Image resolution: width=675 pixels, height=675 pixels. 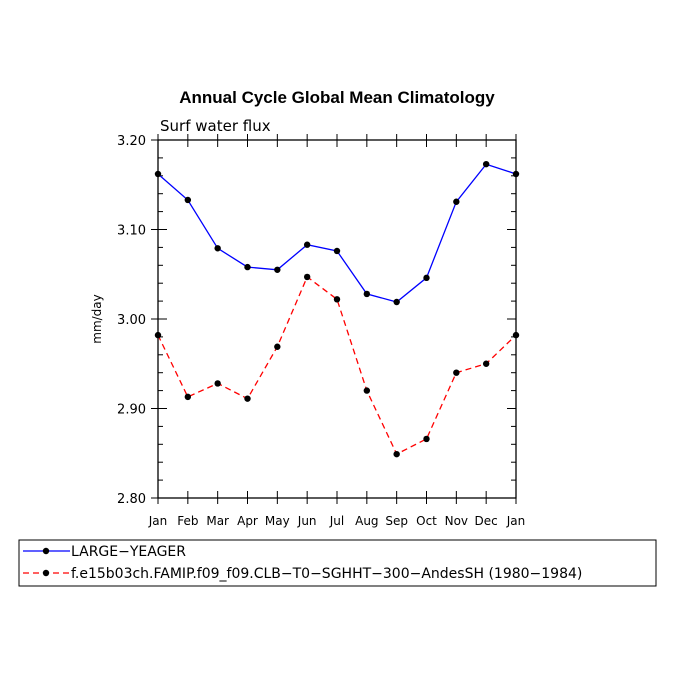 What do you see at coordinates (187, 521) in the screenshot?
I see `x-tick-label: Feb` at bounding box center [187, 521].